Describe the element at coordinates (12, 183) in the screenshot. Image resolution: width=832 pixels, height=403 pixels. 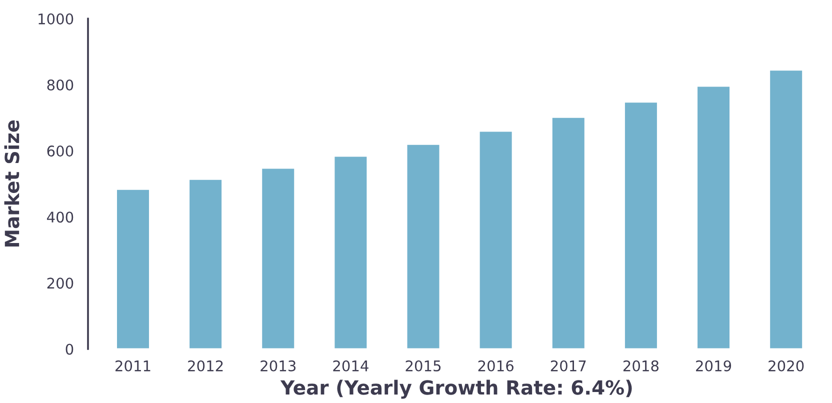
I see `y-axis-title: Market Size` at that location.